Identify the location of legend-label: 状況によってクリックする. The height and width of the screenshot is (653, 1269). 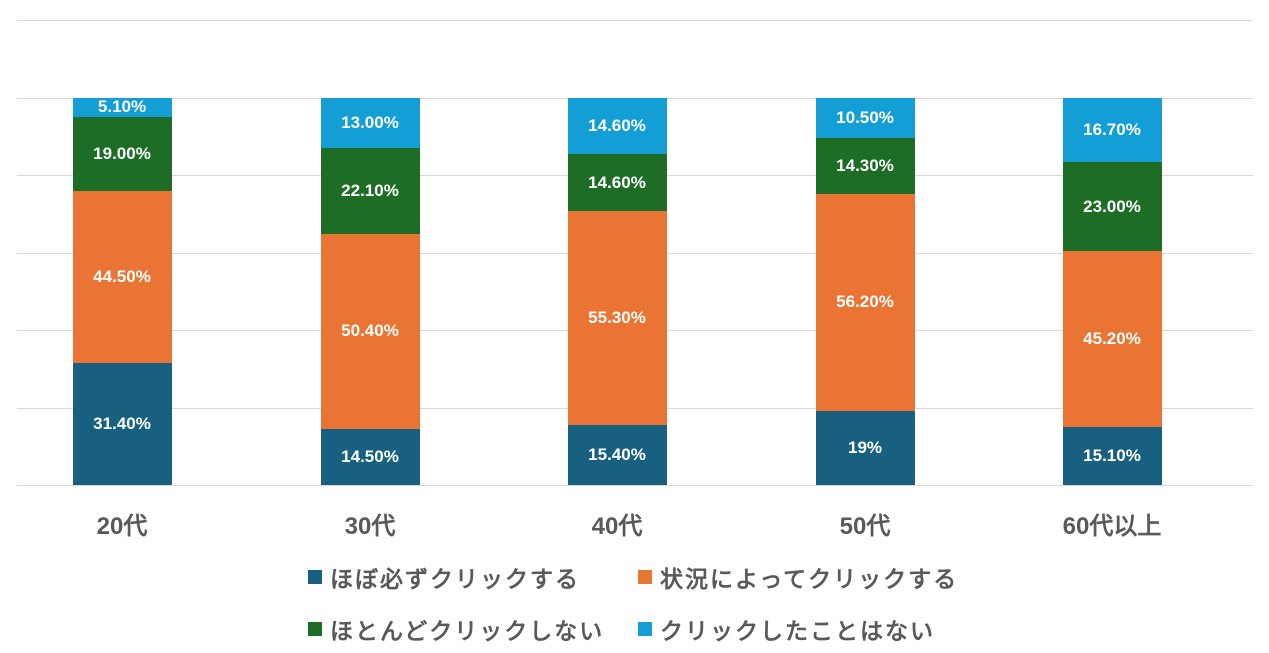
(809, 579).